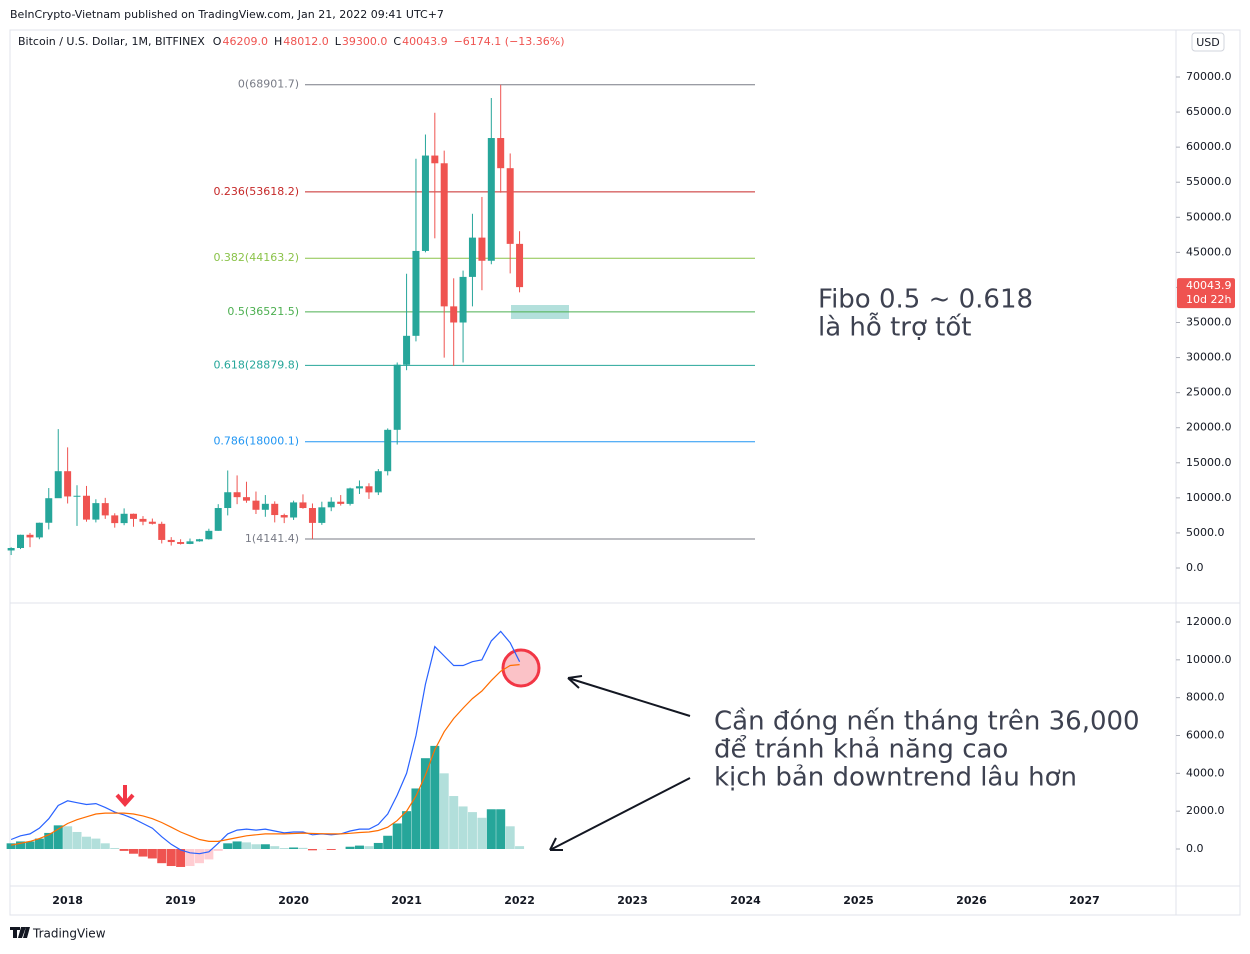  I want to click on y-tick-label: 45000.0, so click(1209, 251).